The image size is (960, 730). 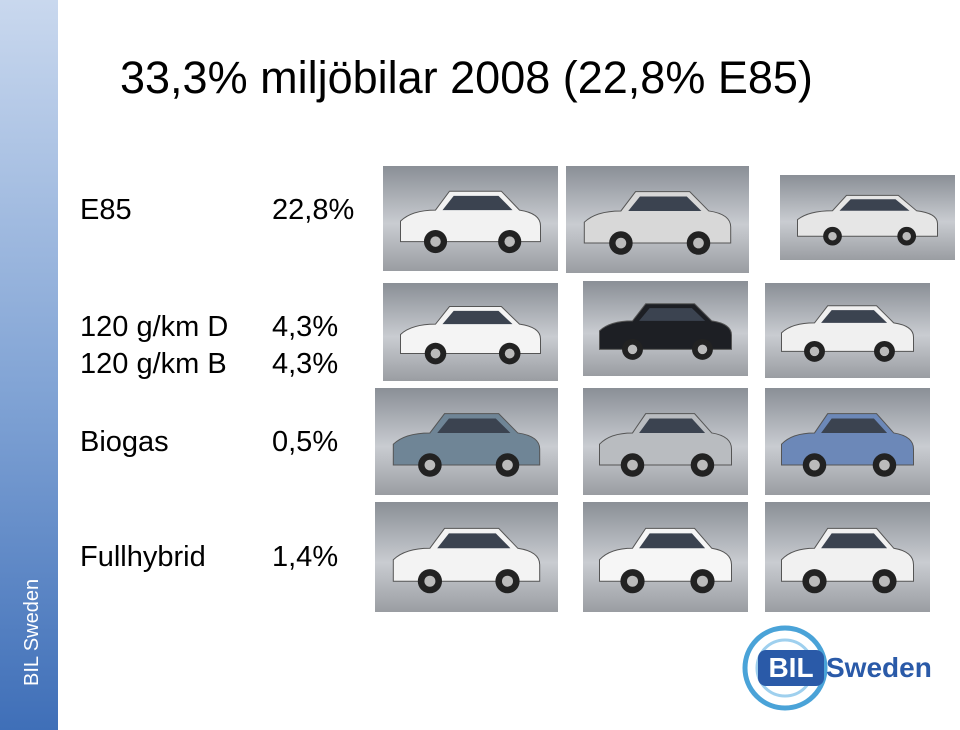 I want to click on row-value: 1,4%, so click(x=305, y=557).